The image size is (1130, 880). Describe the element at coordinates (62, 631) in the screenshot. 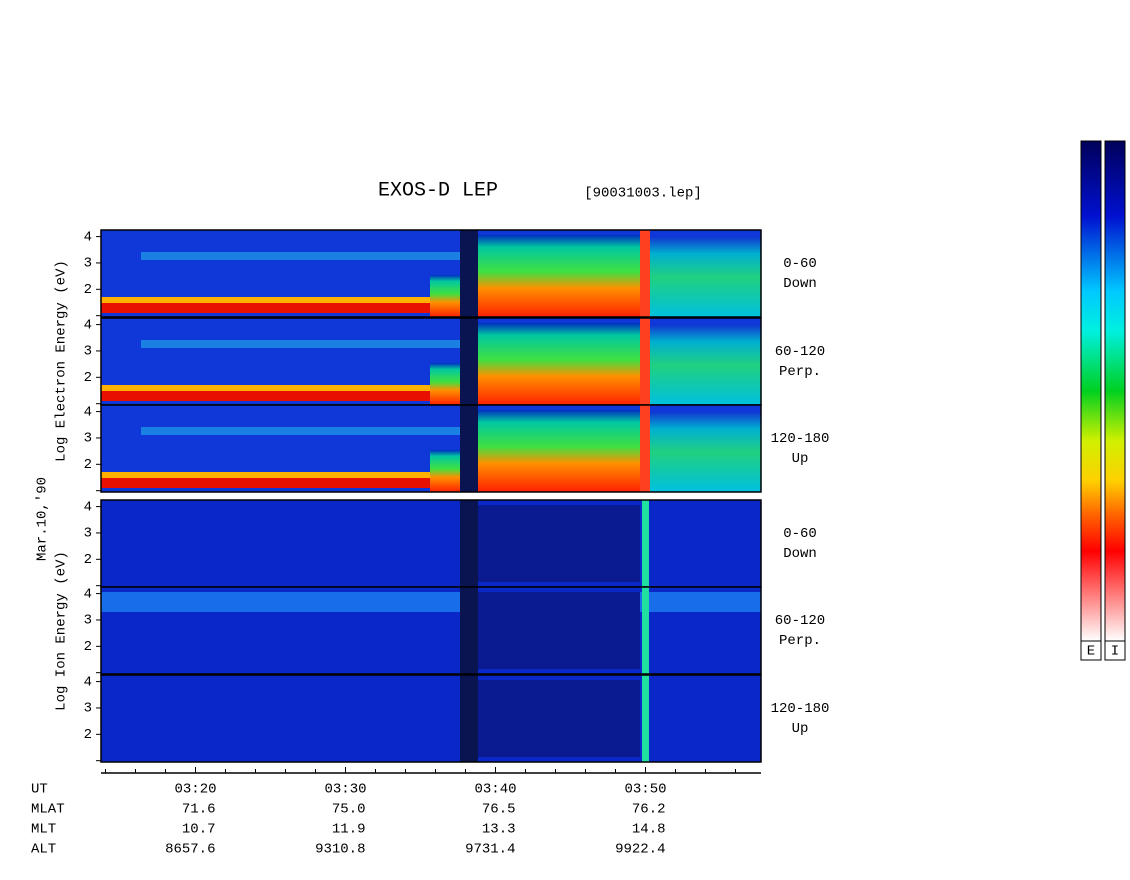

I see `ion-axis-label: Log Ion Energy (eV)` at that location.